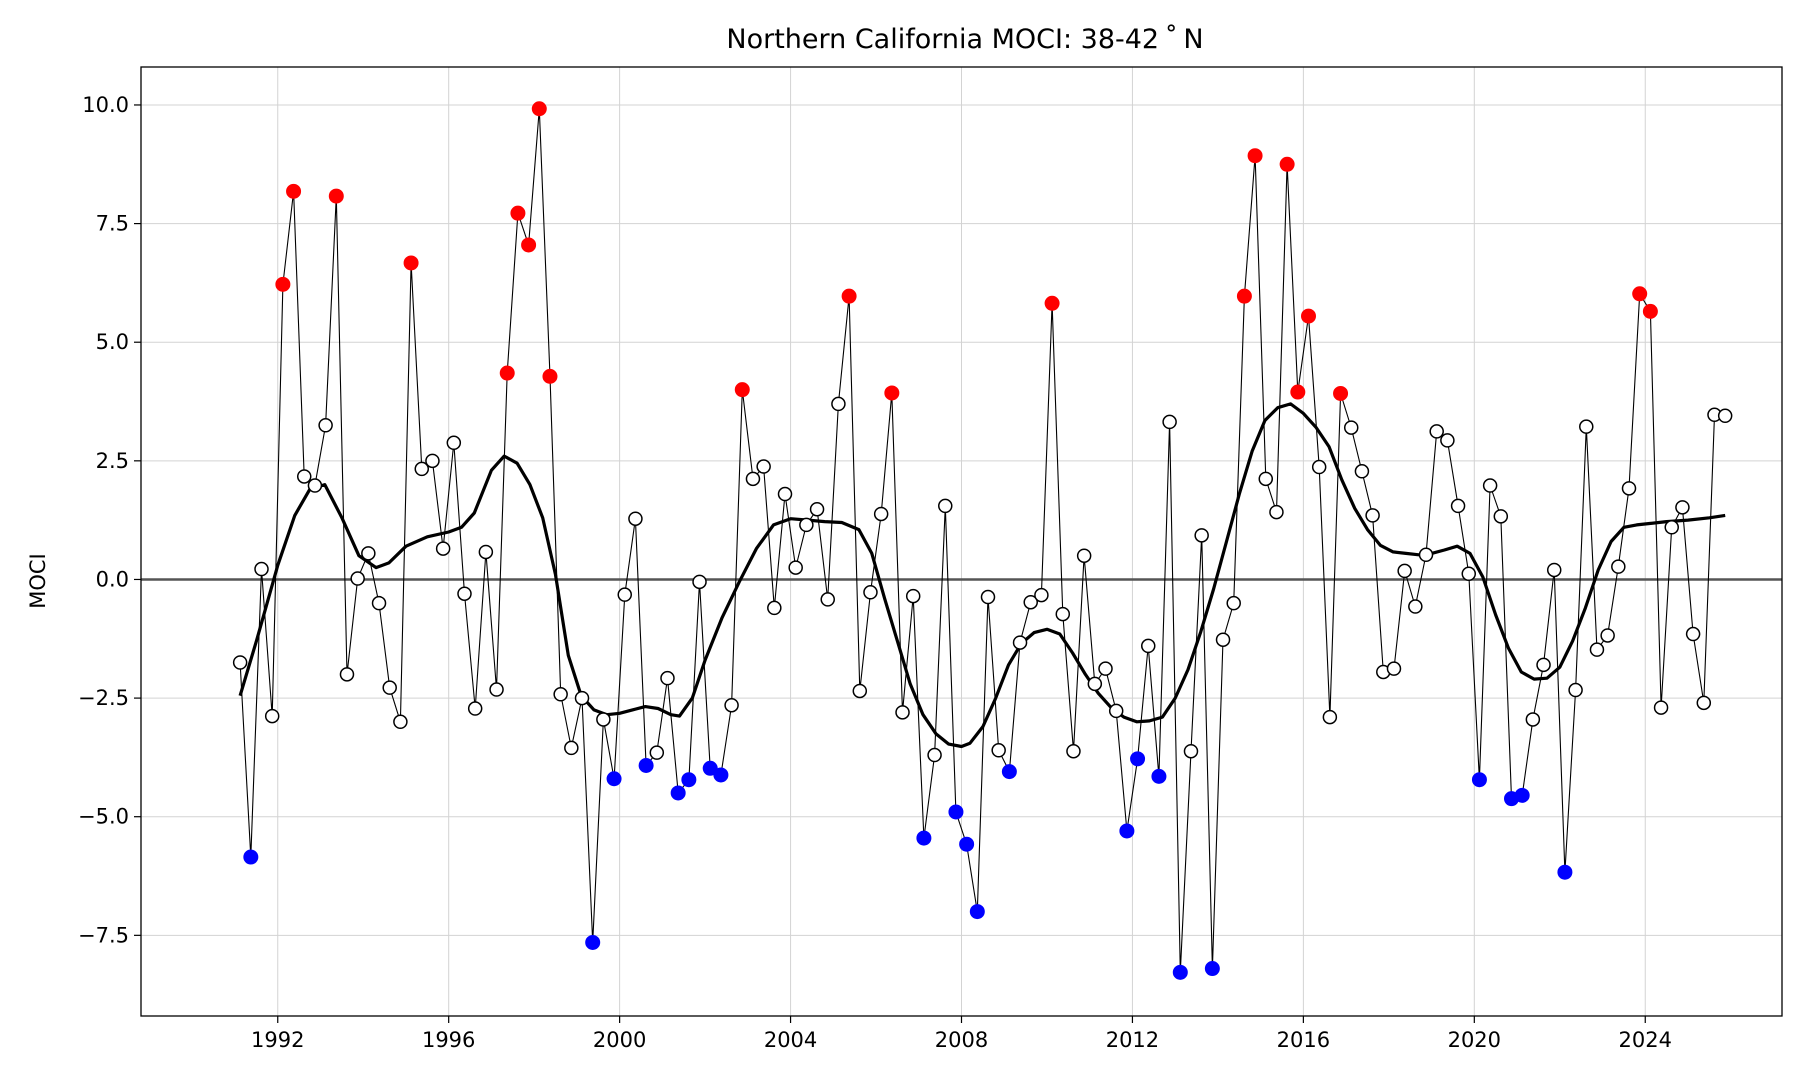  Describe the element at coordinates (448, 1040) in the screenshot. I see `x-tick-label: 1996` at that location.